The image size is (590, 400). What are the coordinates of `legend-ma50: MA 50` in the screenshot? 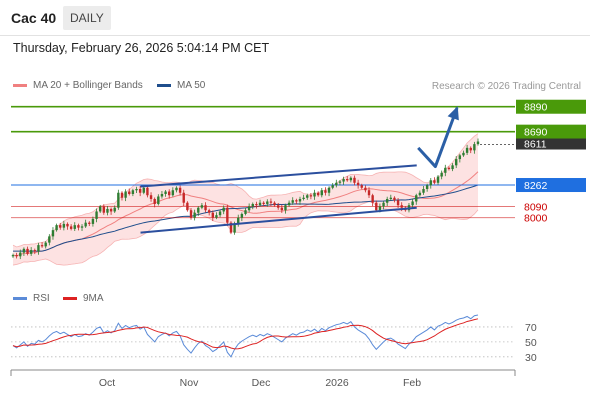 It's located at (181, 85).